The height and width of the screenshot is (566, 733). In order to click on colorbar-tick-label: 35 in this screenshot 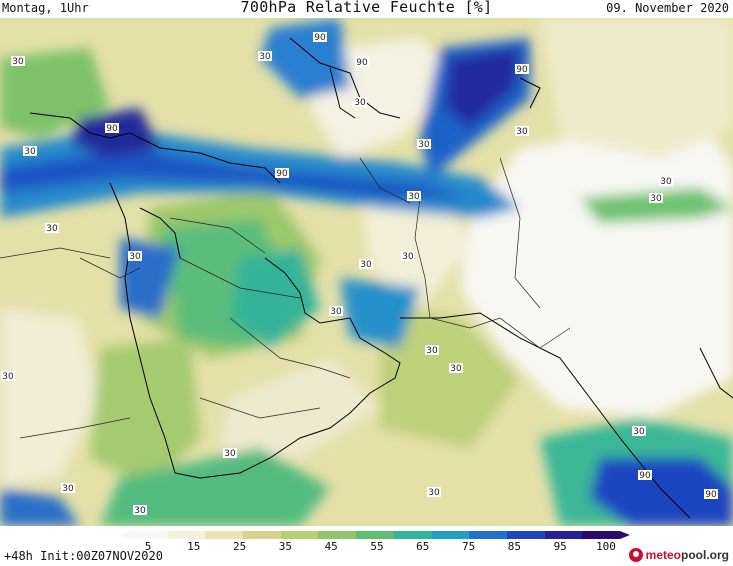, I will do `click(285, 546)`.